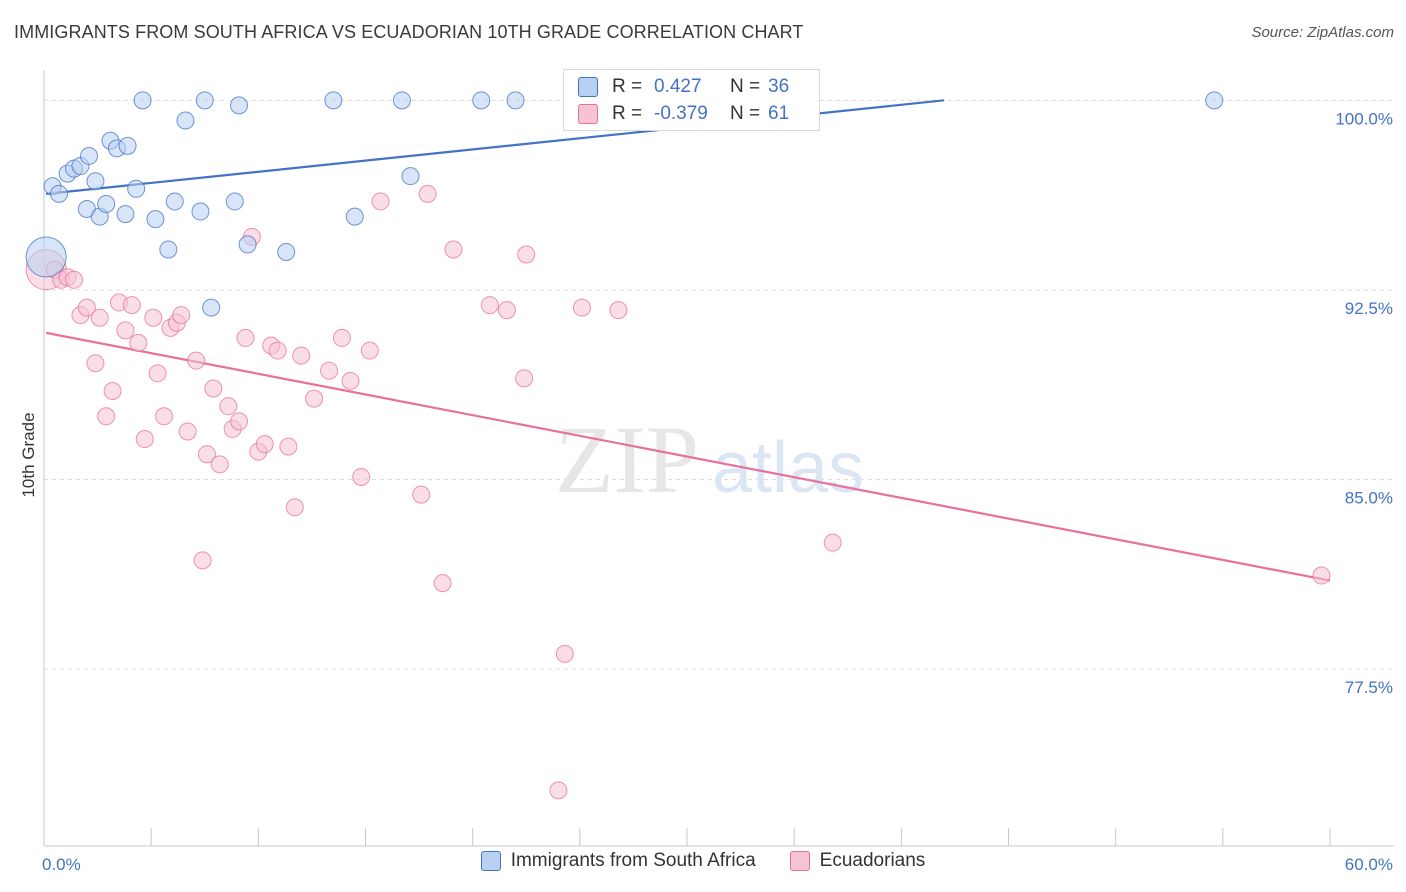 Image resolution: width=1406 pixels, height=892 pixels. I want to click on y-axis-title: 10th Grade, so click(28, 454).